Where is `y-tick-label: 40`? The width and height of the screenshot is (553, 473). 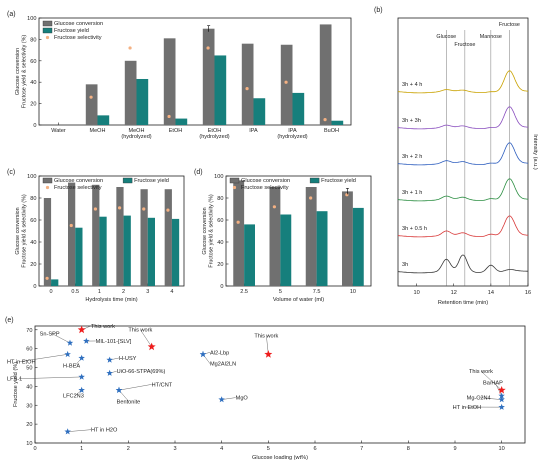
y-tick-label: 40 is located at coordinates (33, 243).